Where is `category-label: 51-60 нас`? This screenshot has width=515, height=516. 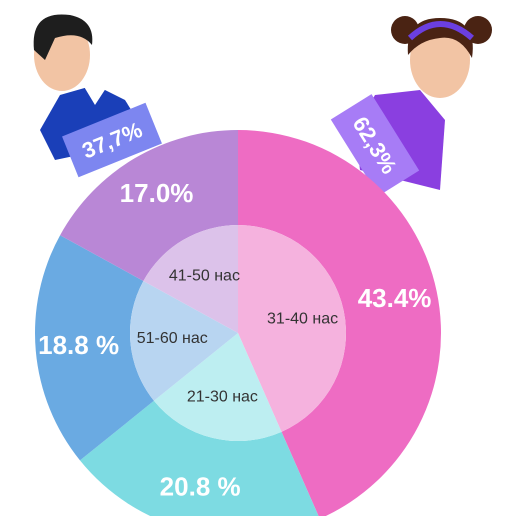
category-label: 51-60 нас is located at coordinates (172, 338).